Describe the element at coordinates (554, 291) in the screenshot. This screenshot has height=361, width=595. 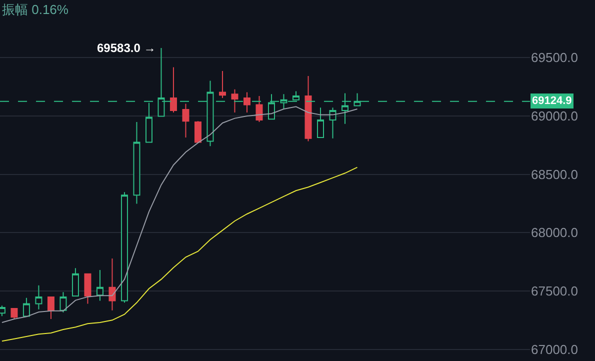
I see `y-tick-label: 67500.0` at that location.